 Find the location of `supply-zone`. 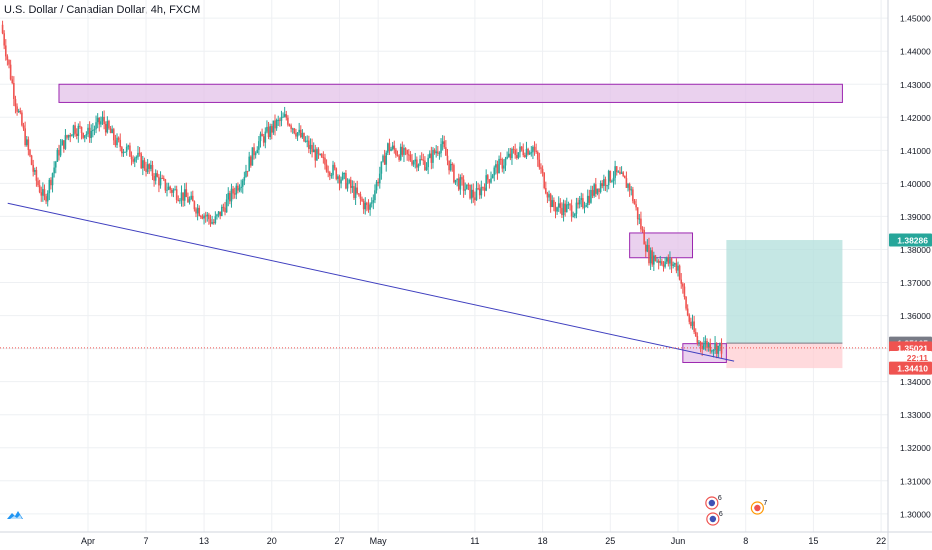

supply-zone is located at coordinates (661, 245).